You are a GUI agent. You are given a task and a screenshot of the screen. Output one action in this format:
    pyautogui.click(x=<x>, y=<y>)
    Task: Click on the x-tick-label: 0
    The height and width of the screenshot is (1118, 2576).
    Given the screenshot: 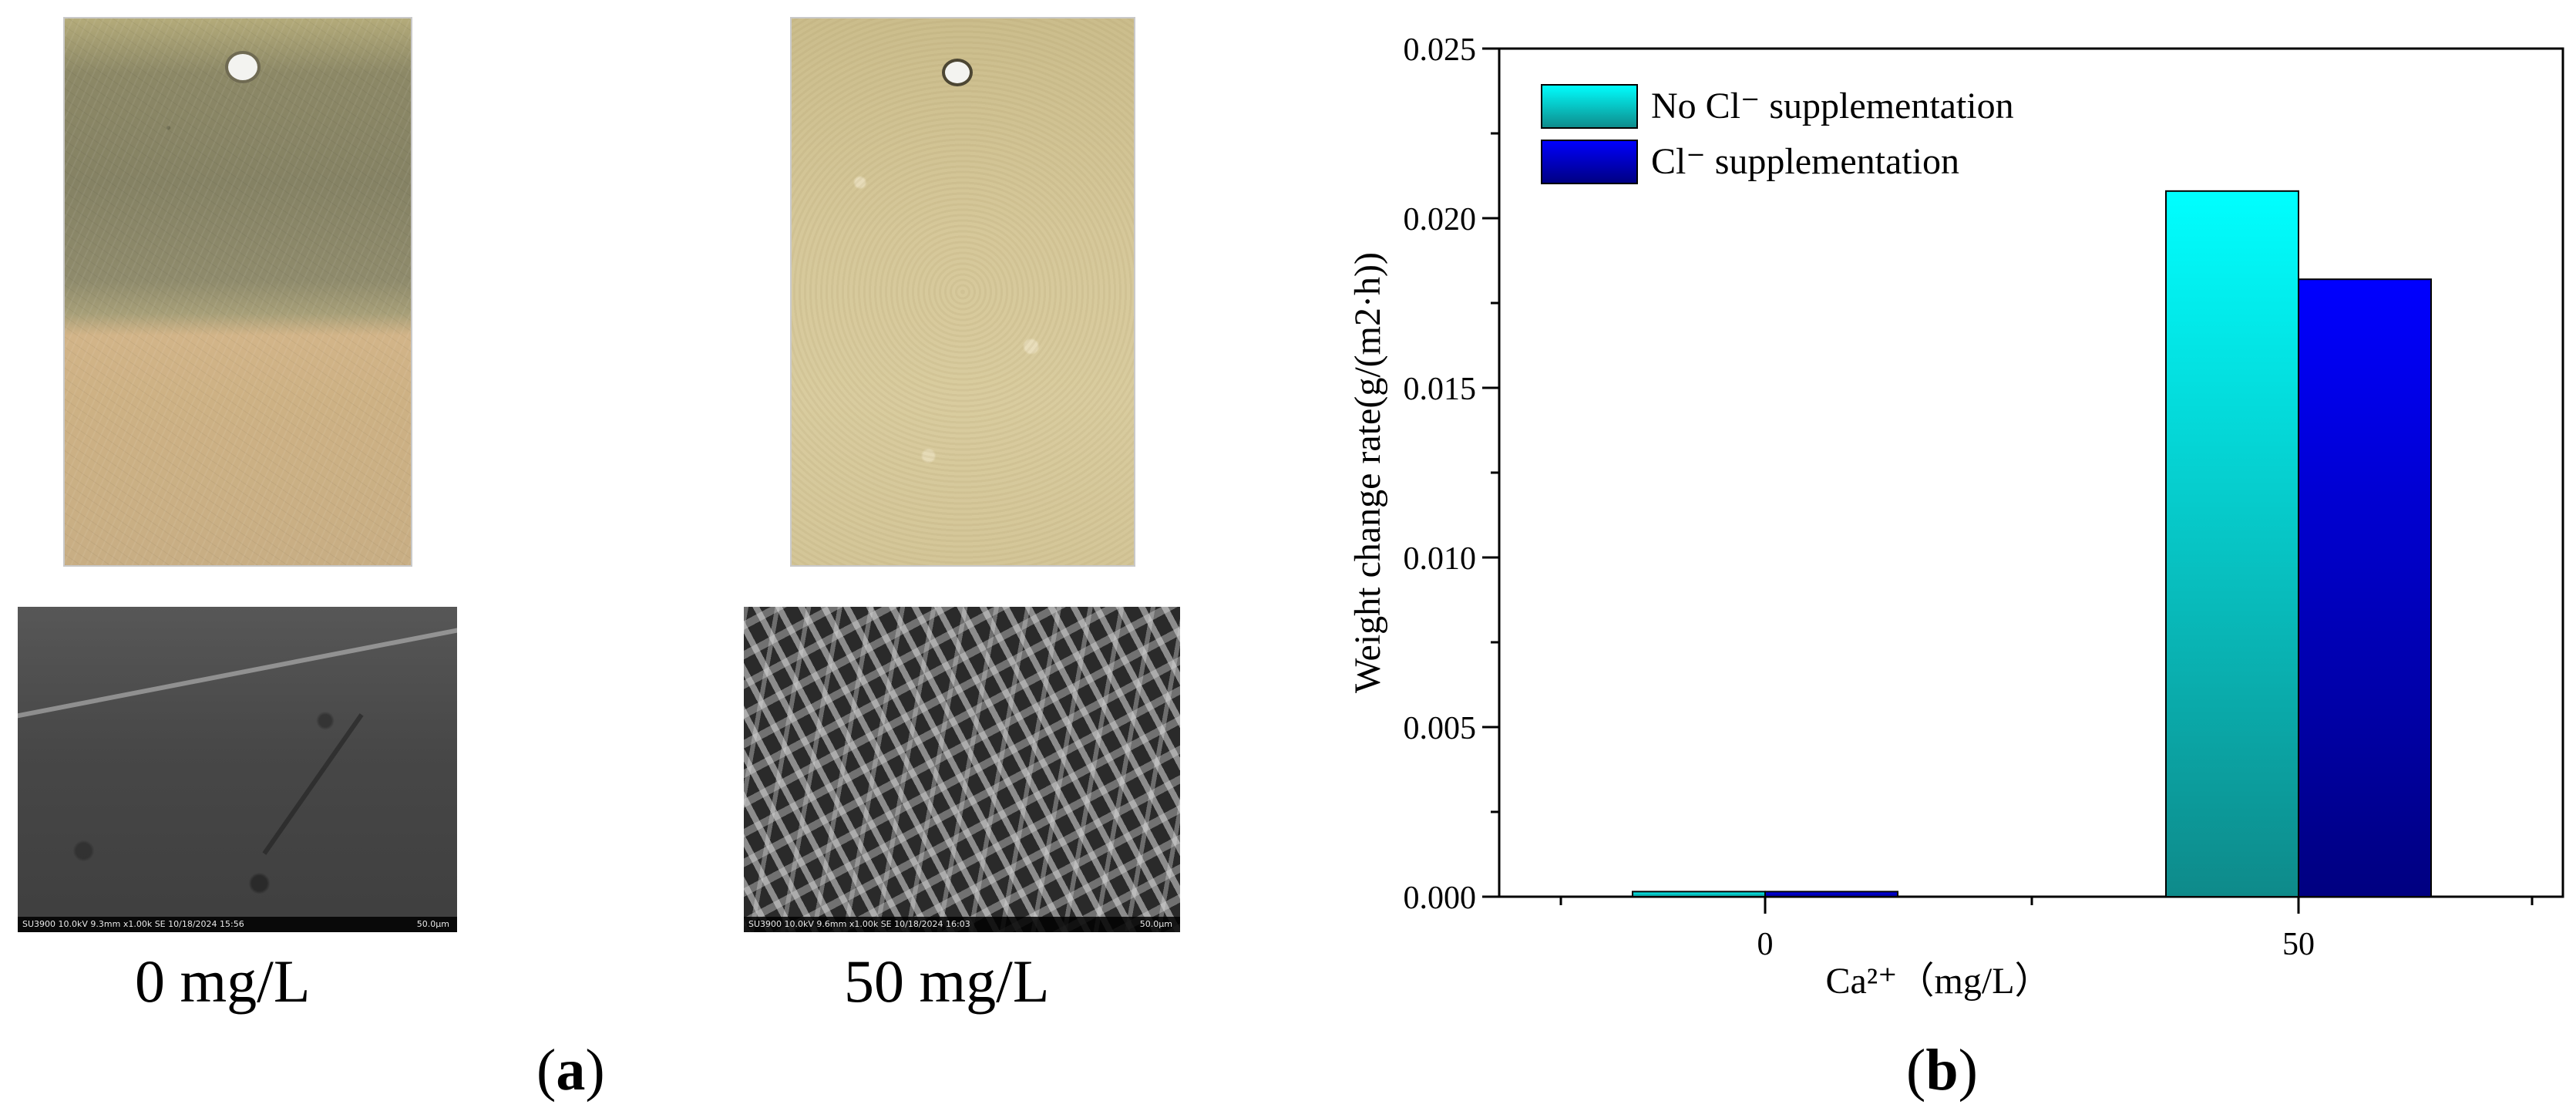 What is the action you would take?
    pyautogui.click(x=1765, y=944)
    